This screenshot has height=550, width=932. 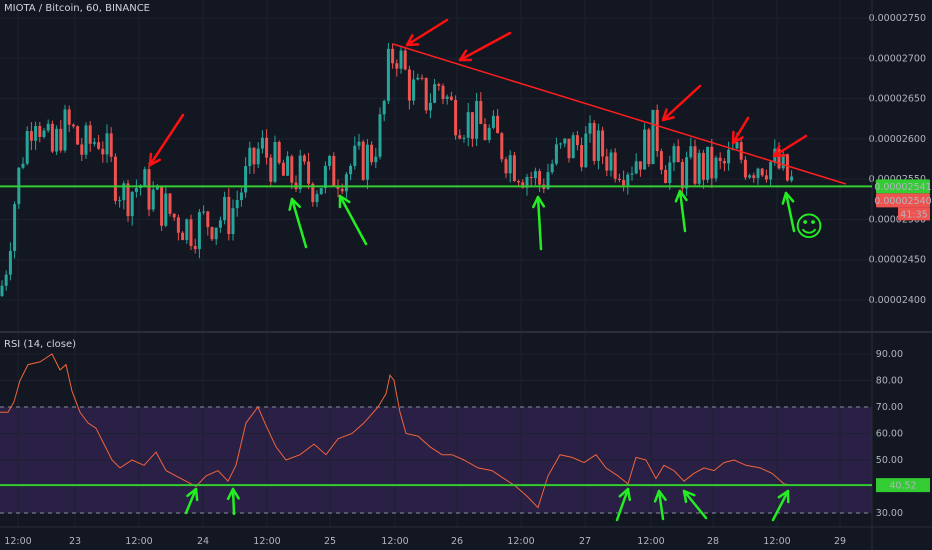 What do you see at coordinates (903, 200) in the screenshot?
I see `last-price-label-bg` at bounding box center [903, 200].